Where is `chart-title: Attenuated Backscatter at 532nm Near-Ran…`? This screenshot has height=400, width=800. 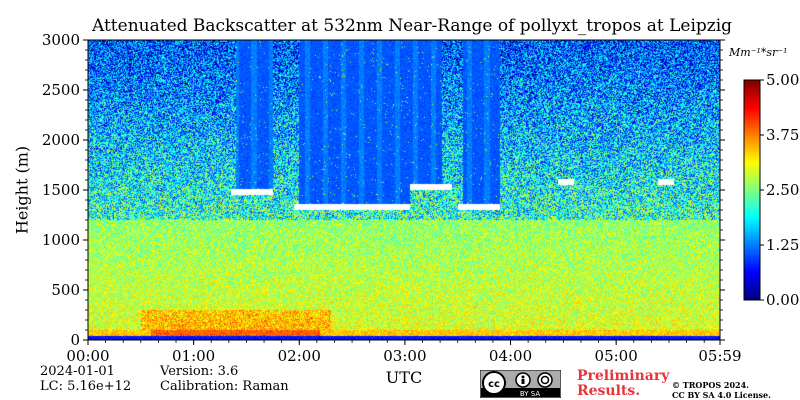 chart-title: Attenuated Backscatter at 532nm Near-Ran… is located at coordinates (412, 26).